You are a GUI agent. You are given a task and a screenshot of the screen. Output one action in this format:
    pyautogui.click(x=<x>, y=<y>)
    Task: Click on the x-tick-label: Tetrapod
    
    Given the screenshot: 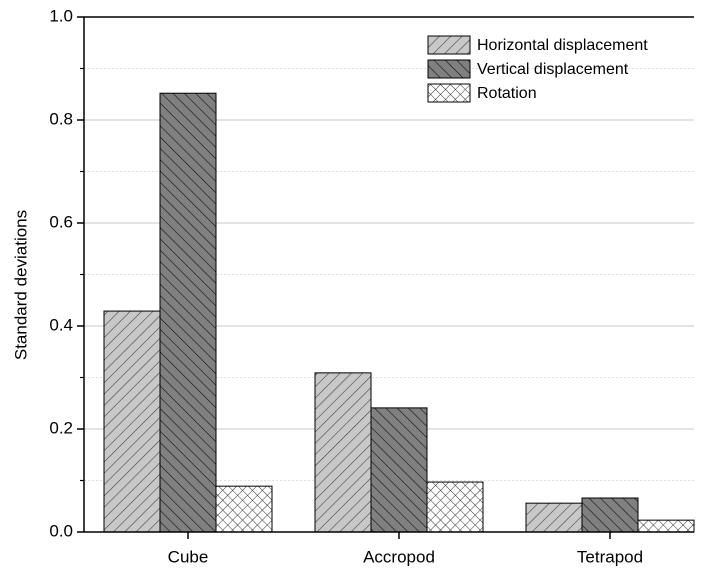 What is the action you would take?
    pyautogui.click(x=610, y=556)
    